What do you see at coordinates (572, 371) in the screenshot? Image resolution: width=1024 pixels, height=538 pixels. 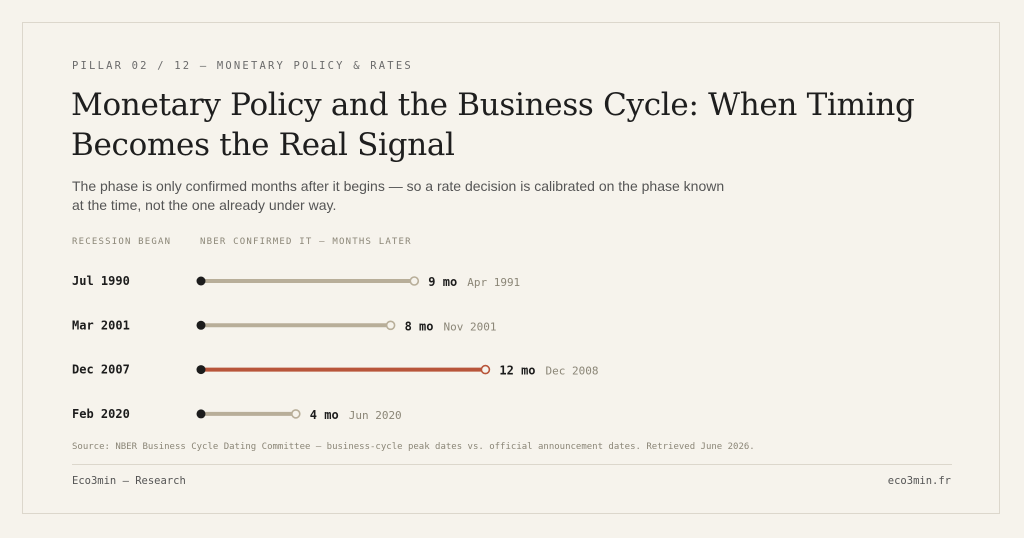 I see `announcement-date-label: Dec 2008` at bounding box center [572, 371].